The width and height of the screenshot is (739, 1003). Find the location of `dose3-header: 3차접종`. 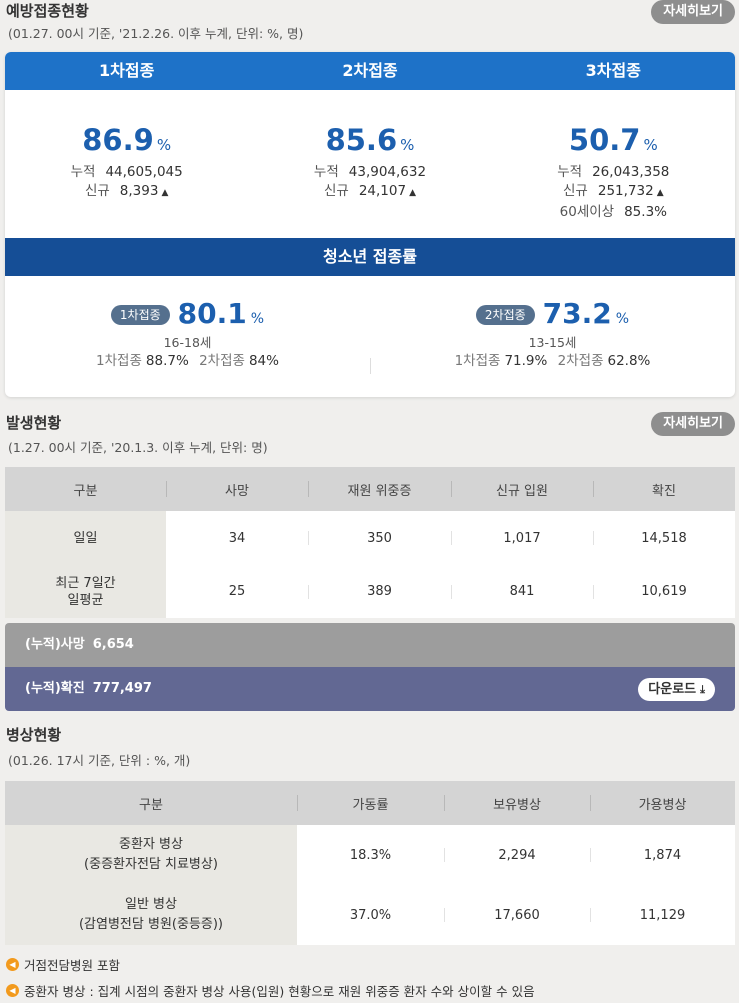

dose3-header: 3차접종 is located at coordinates (613, 70).